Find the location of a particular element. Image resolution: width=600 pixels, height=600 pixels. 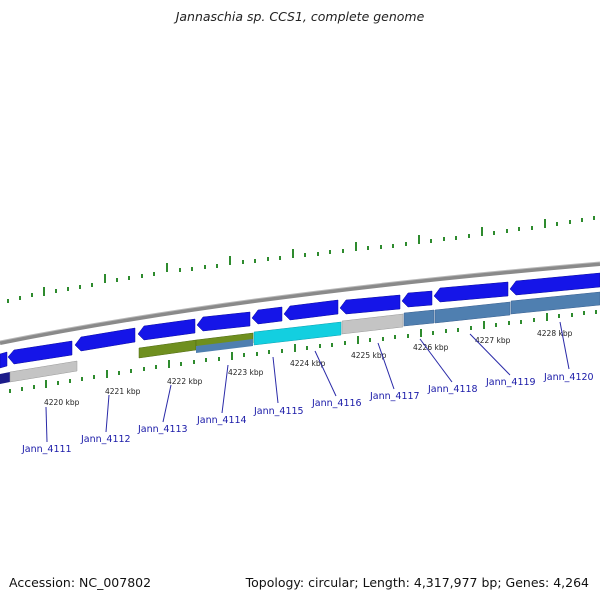

sequence-backbone is located at coordinates (300, 303).